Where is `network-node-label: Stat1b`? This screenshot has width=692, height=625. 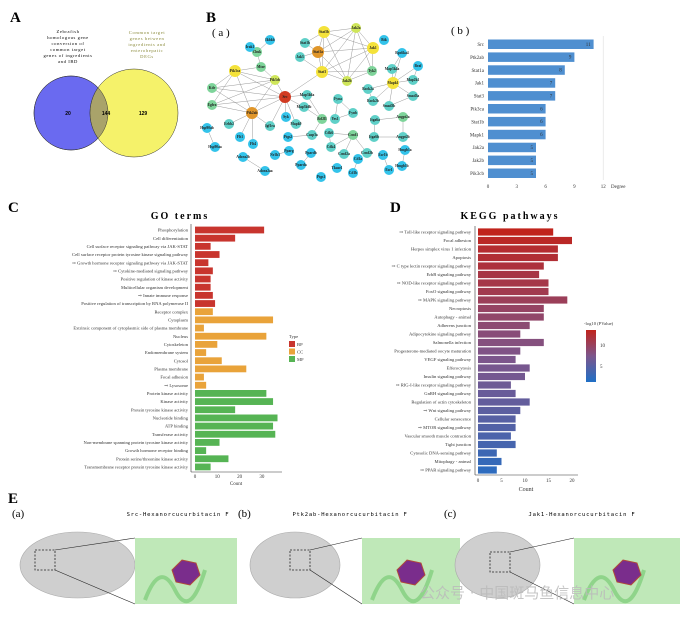 network-node-label: Stat1b is located at coordinates (305, 43).